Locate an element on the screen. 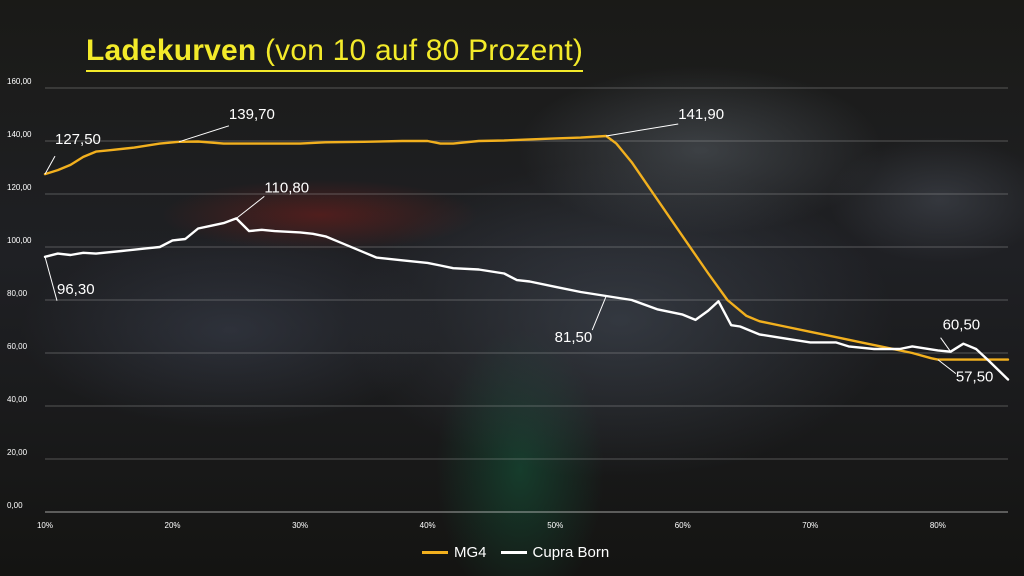 The width and height of the screenshot is (1024, 576). y-tick-label: 100,00 is located at coordinates (19, 240).